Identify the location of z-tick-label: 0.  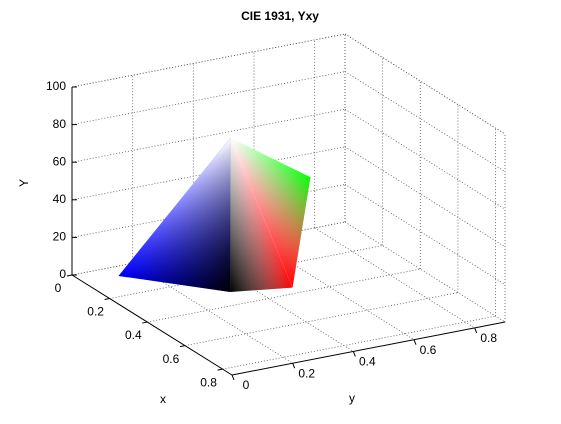
(62, 274).